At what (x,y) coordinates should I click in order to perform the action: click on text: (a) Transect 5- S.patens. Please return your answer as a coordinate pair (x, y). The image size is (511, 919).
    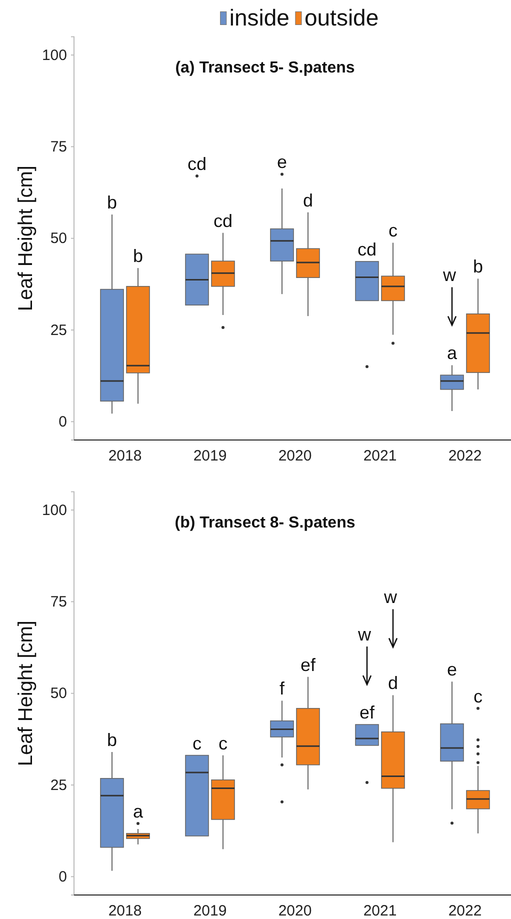
    Looking at the image, I should click on (265, 68).